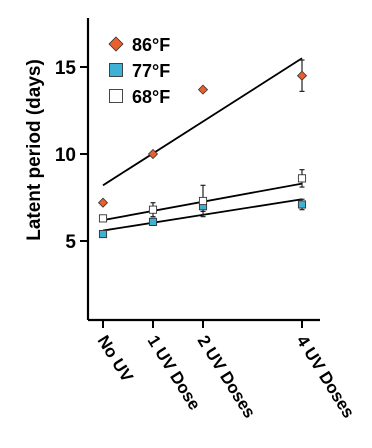 This screenshot has width=372, height=448. I want to click on y-tick-label-15: 15, so click(66, 68).